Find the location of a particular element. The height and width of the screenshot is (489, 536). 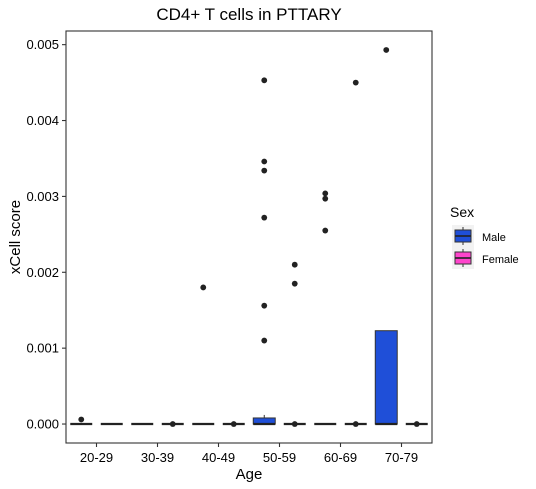

legend-title: Sex is located at coordinates (462, 212).